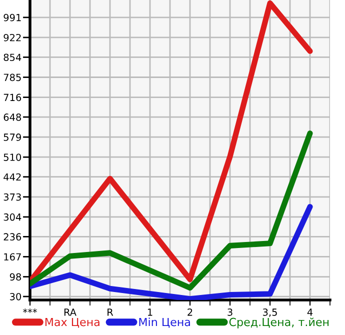 The width and height of the screenshot is (345, 335). I want to click on y-tick-label: 442, so click(12, 177).